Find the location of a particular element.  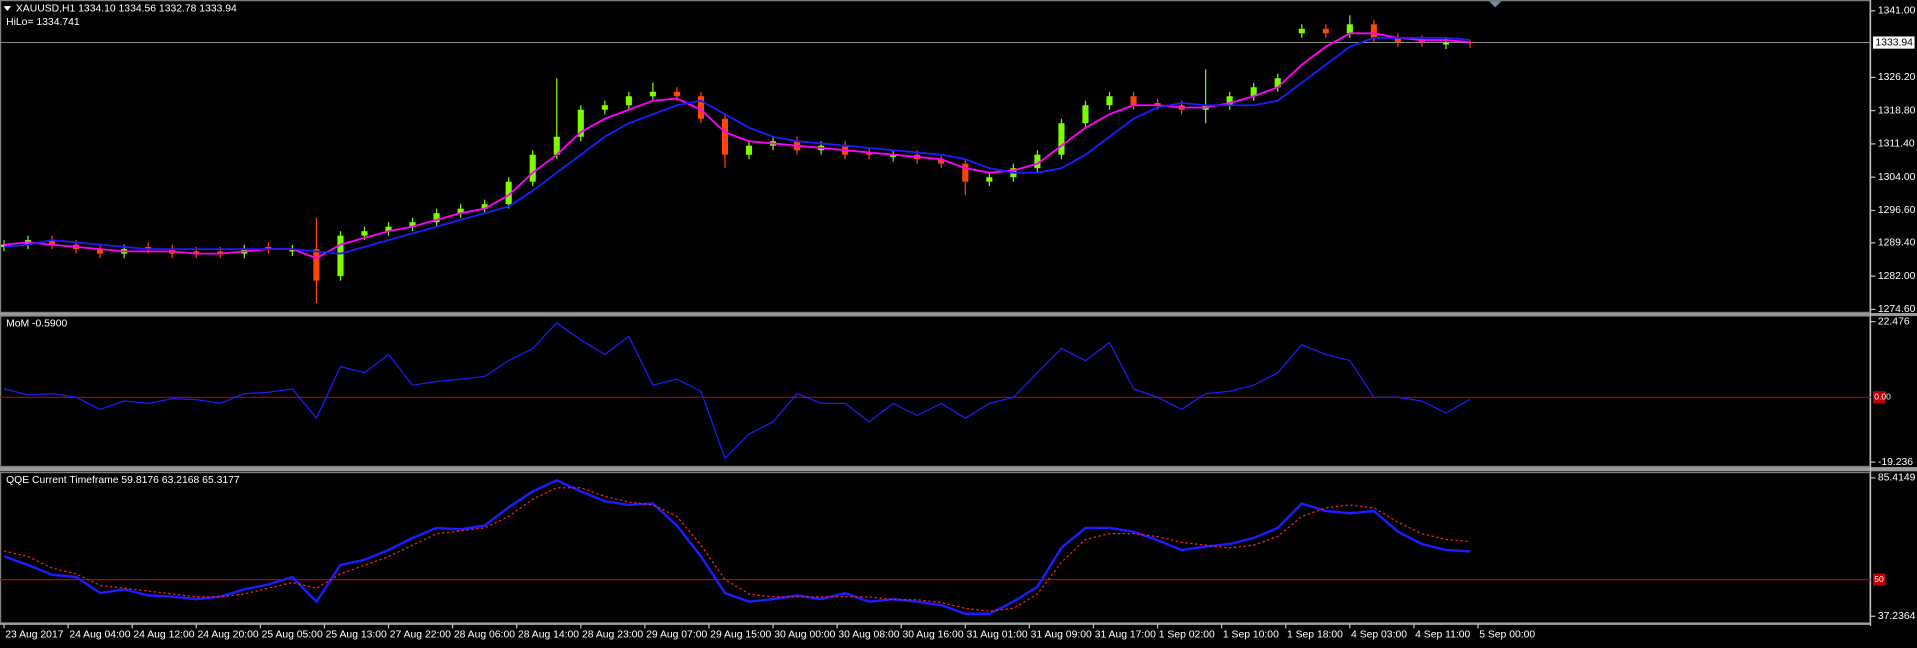

y-tick-label: 1311.40 is located at coordinates (1896, 144).